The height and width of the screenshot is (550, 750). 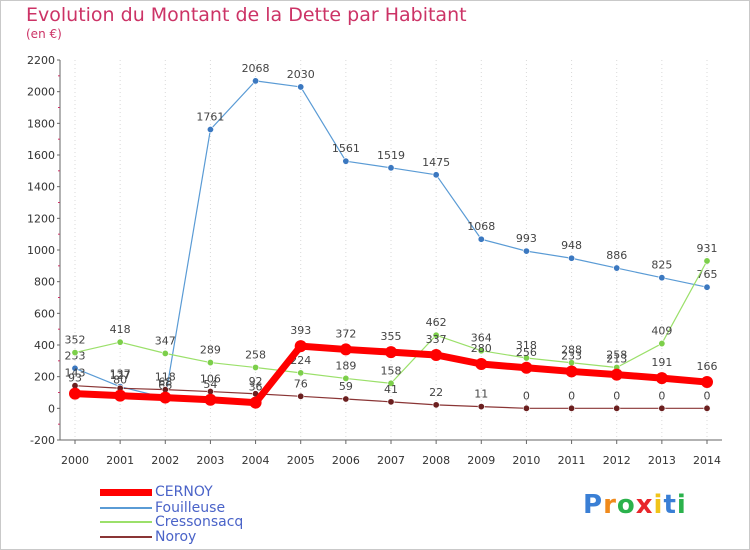 I want to click on x-tick-label: 2004, so click(x=256, y=460).